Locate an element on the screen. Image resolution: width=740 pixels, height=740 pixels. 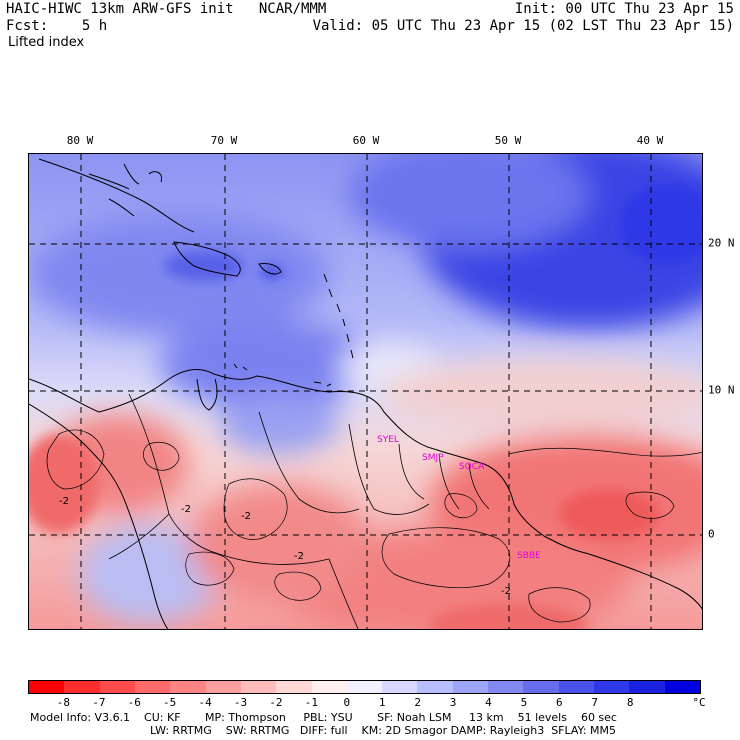
contour-labels: -2 -2 -2 -2 -2 is located at coordinates (285, 546).